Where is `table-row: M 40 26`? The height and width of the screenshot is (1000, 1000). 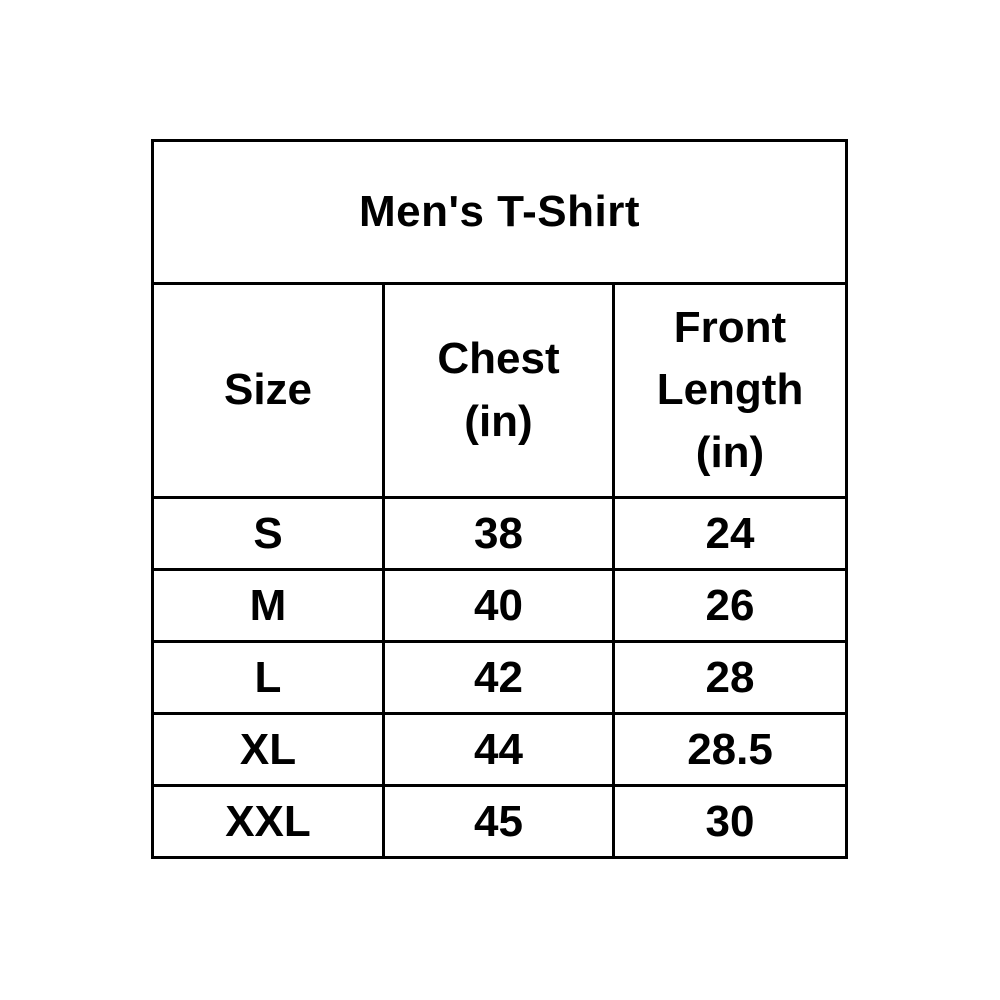
table-row: M 40 26 is located at coordinates (500, 605).